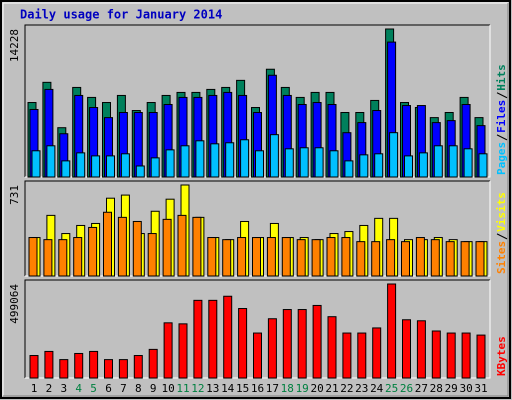  What do you see at coordinates (93, 388) in the screenshot?
I see `x-tick-label: 5` at bounding box center [93, 388].